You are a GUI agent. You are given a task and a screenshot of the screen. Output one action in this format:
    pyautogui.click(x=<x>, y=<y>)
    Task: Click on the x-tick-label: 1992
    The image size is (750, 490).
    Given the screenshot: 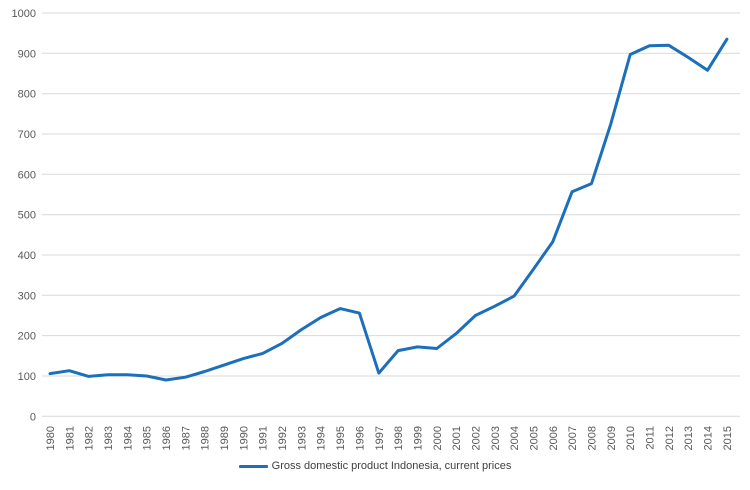 What is the action you would take?
    pyautogui.click(x=283, y=438)
    